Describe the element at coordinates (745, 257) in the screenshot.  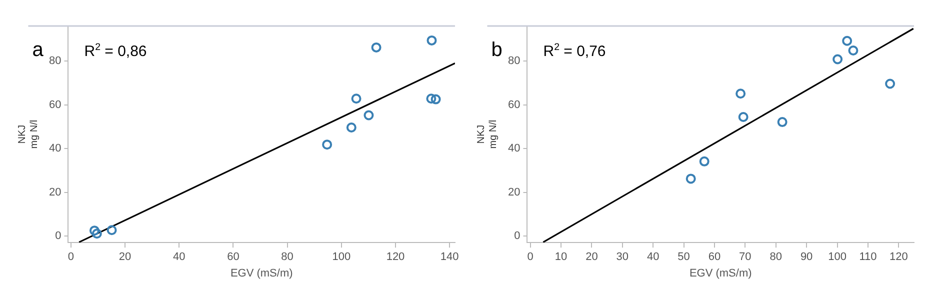
I see `x-tick-label: 70` at that location.